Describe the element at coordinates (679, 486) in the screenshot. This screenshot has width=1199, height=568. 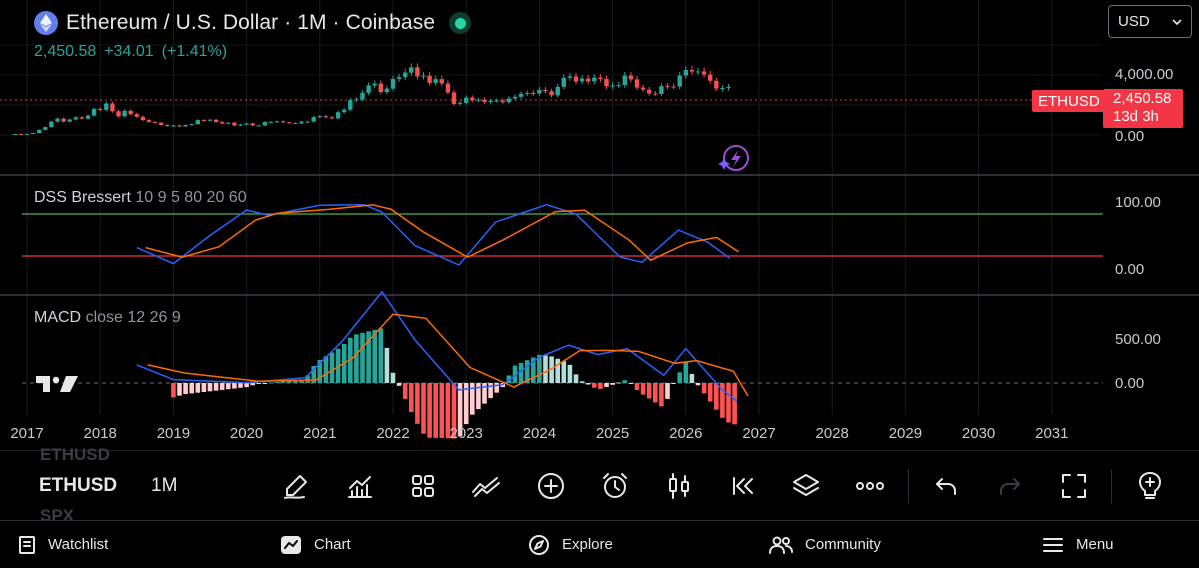
I see `candles-icon` at that location.